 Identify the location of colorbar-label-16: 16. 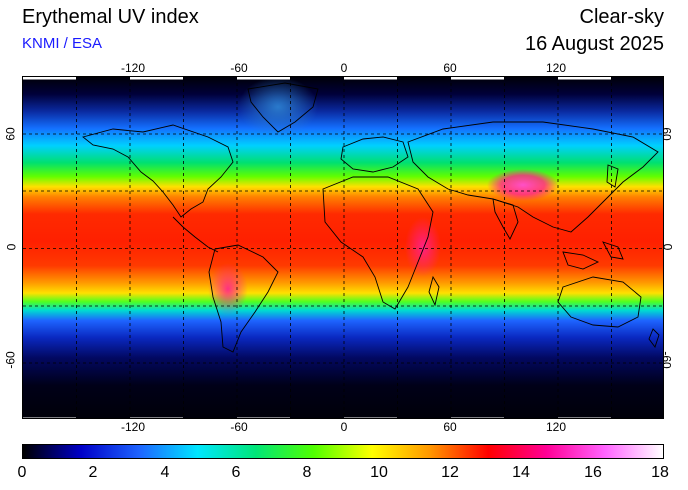
(593, 472).